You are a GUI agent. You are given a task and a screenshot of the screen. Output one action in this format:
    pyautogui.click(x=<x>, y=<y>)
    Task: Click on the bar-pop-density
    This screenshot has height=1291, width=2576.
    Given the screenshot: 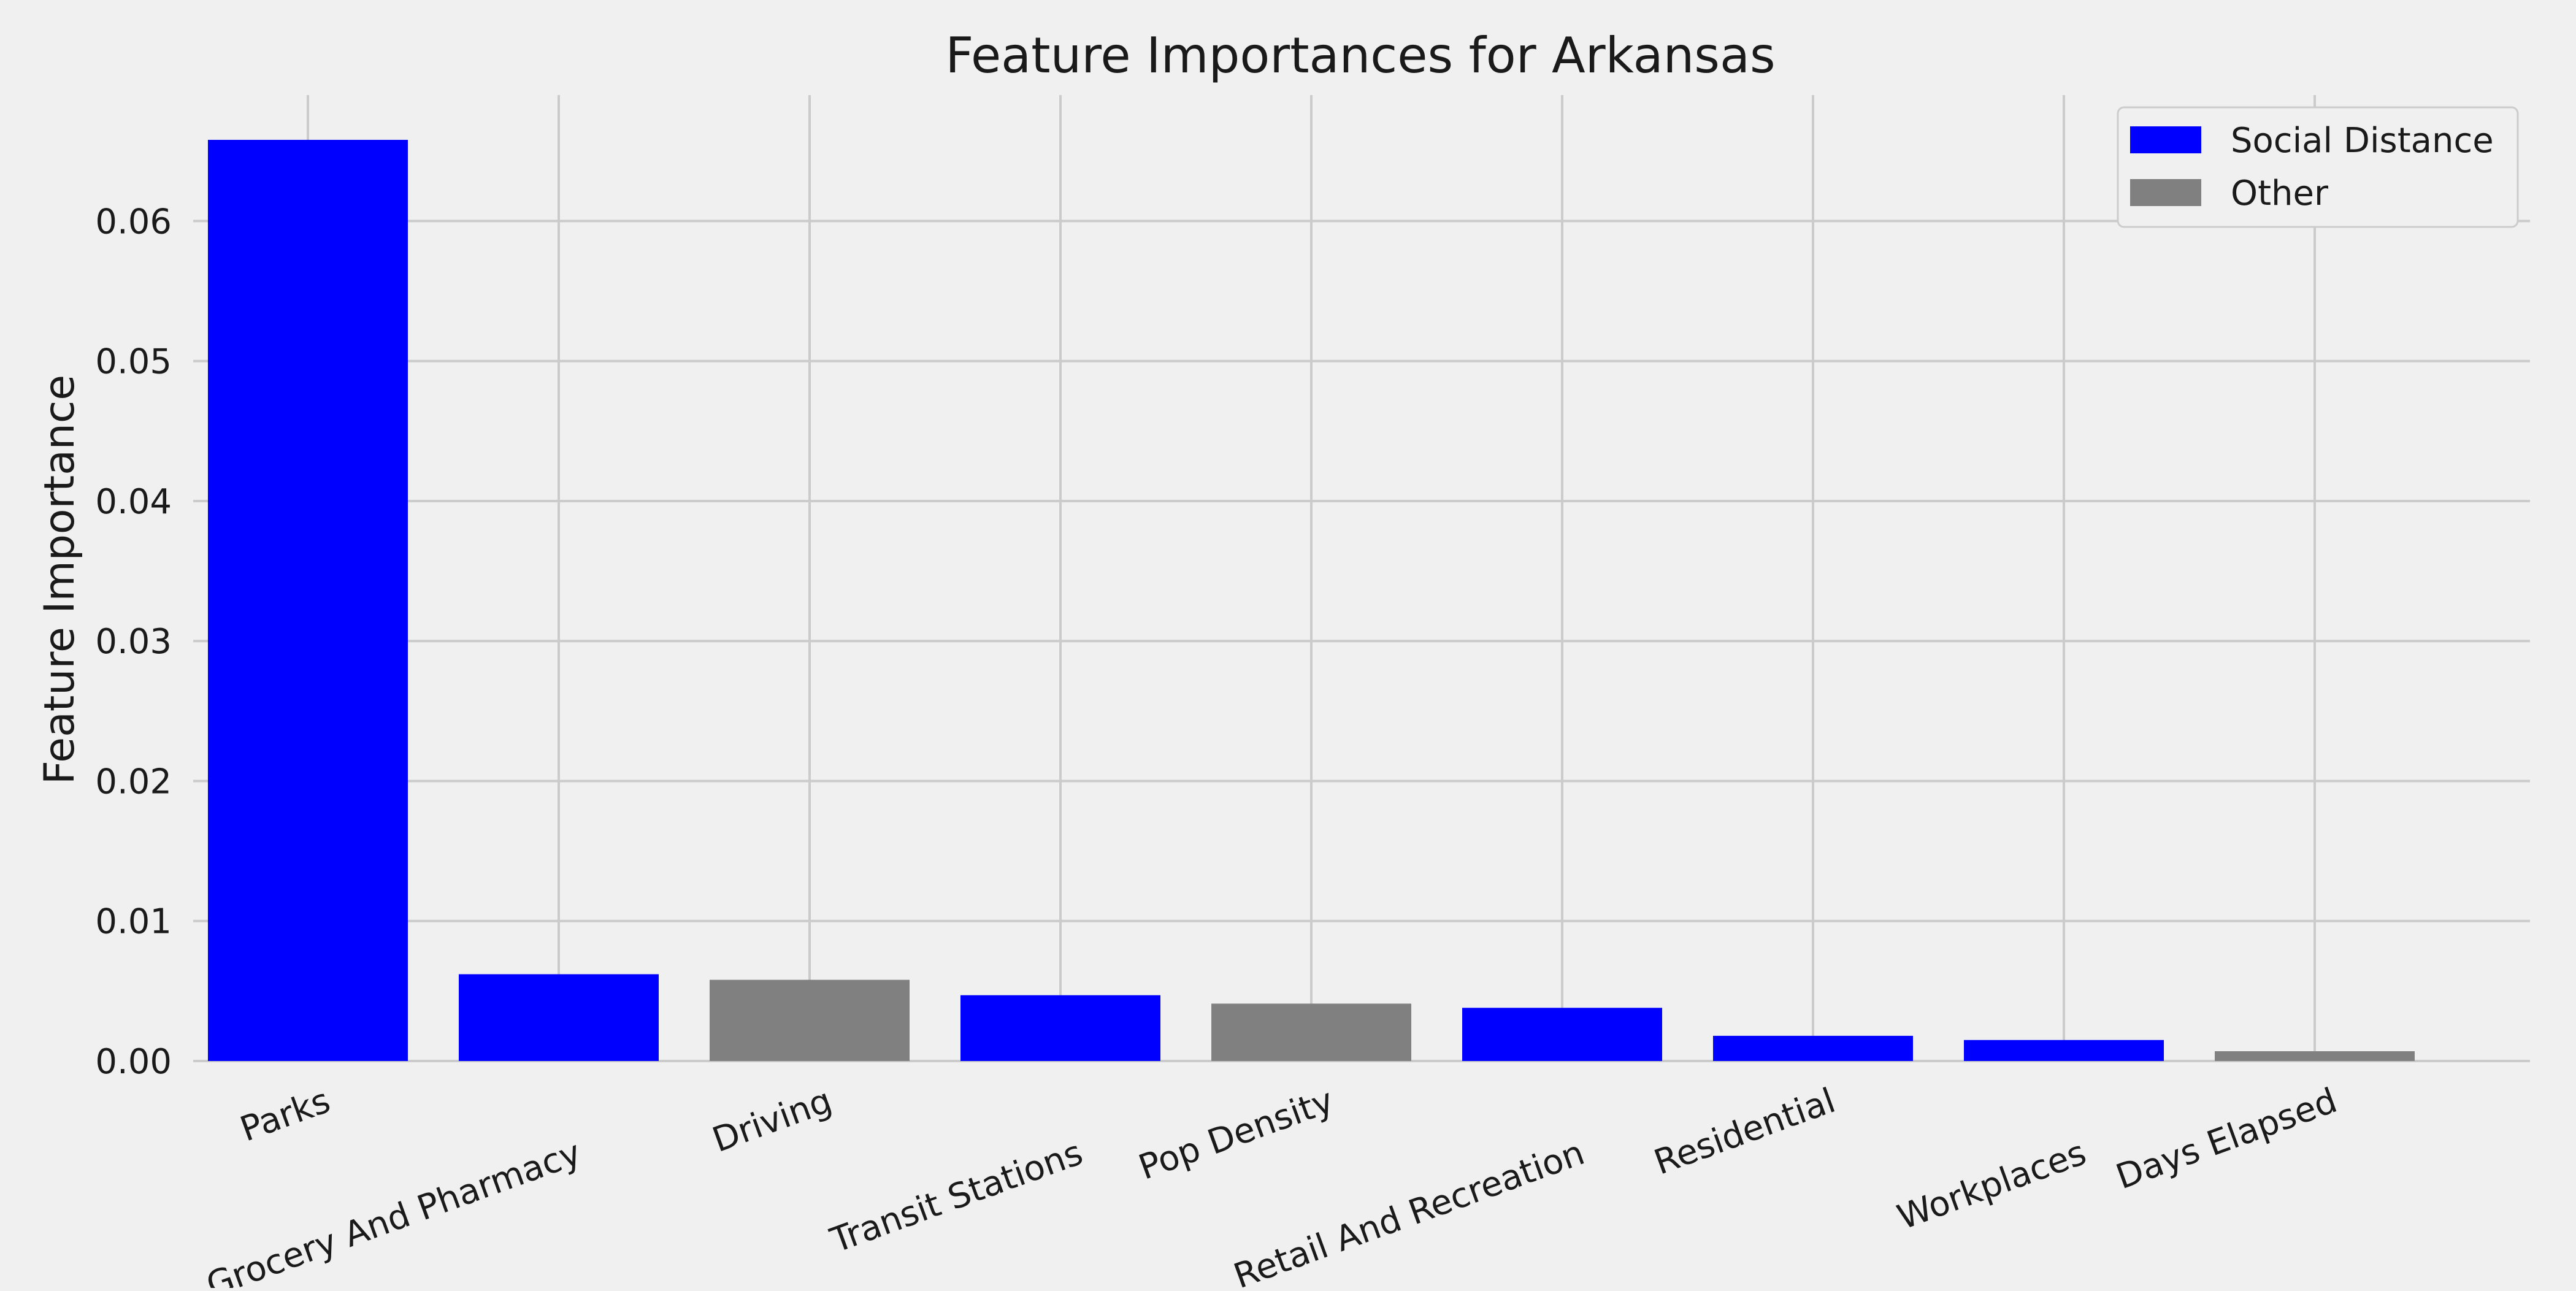 What is the action you would take?
    pyautogui.click(x=1311, y=1032)
    